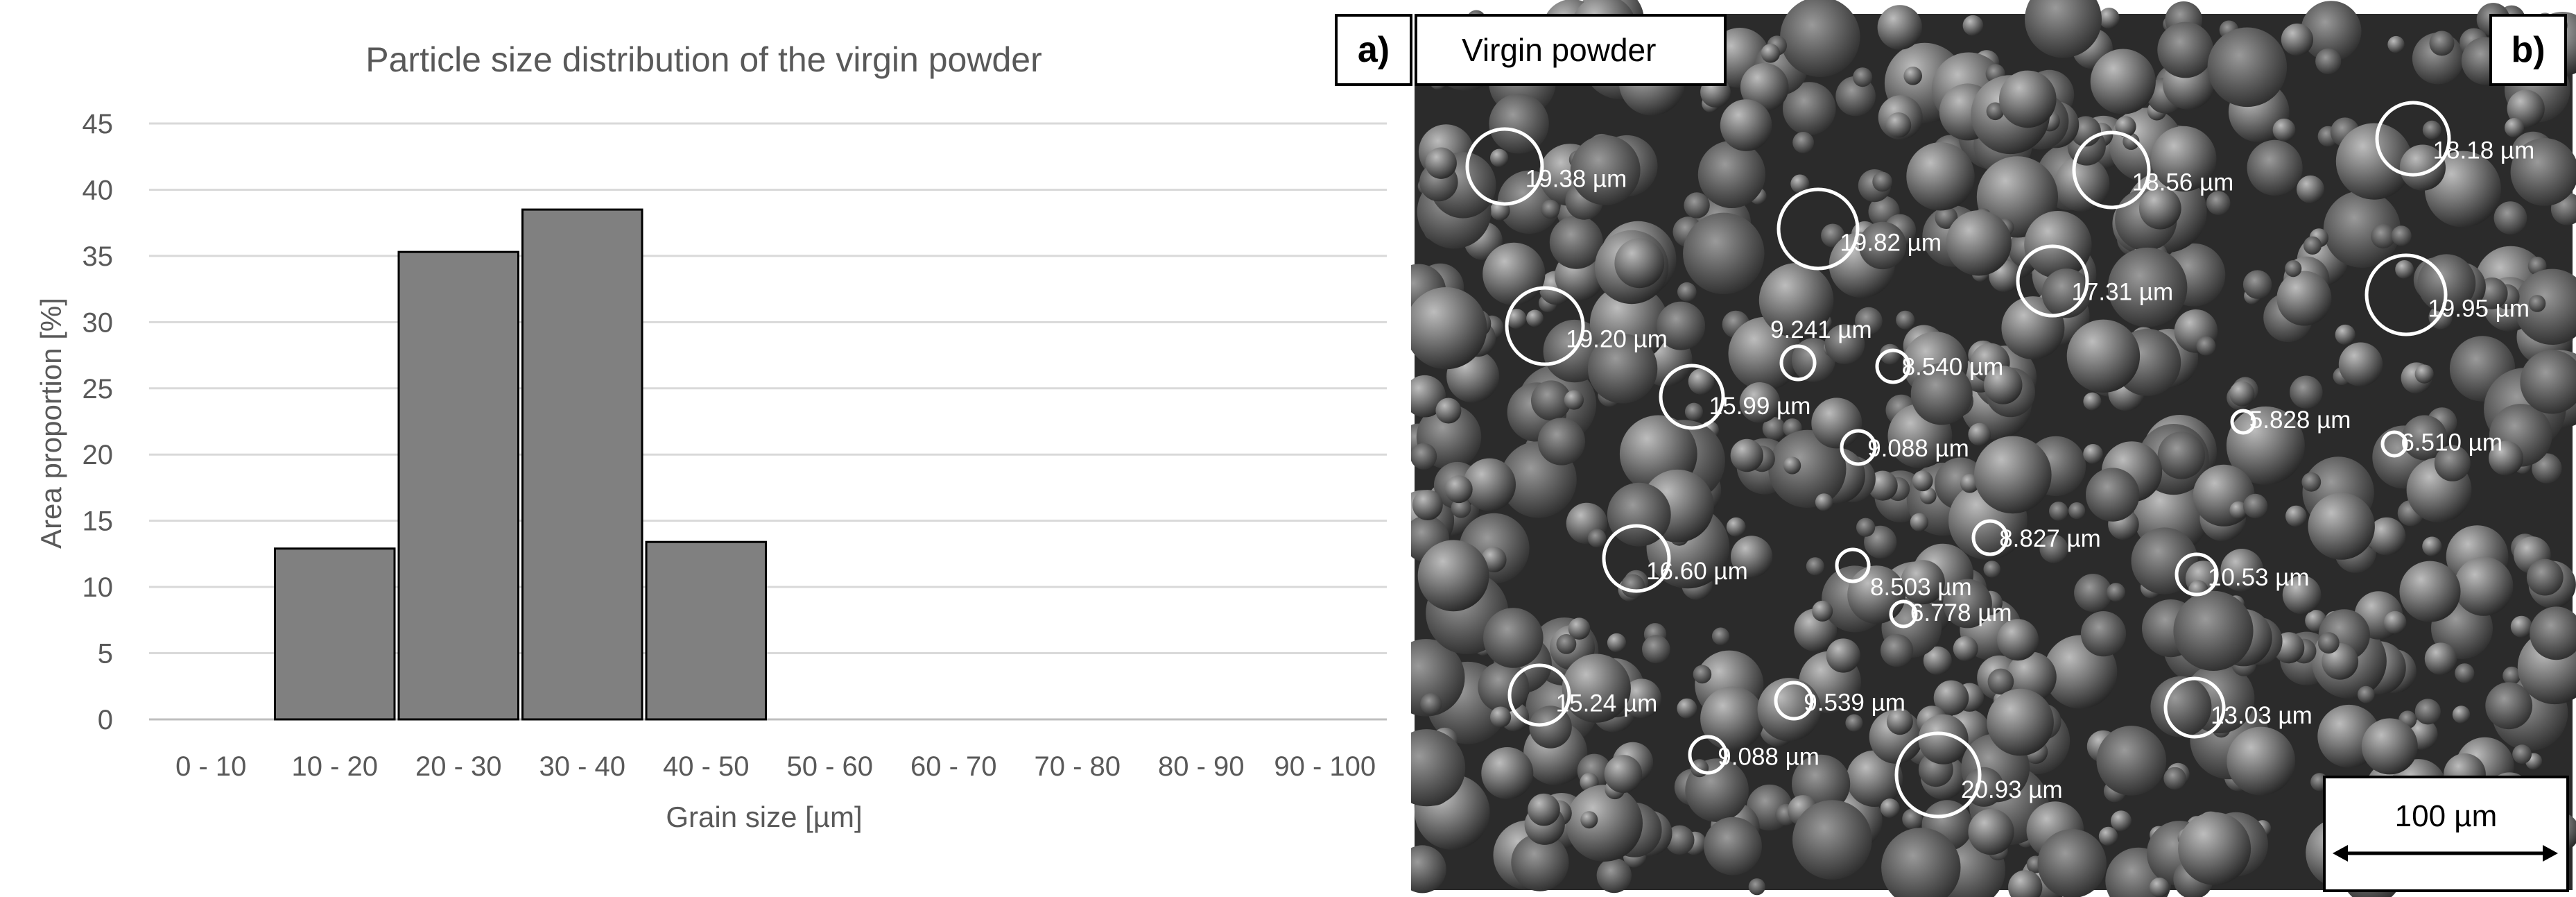 This screenshot has width=2576, height=897. I want to click on measurement-label: 9.088 µm, so click(1918, 448).